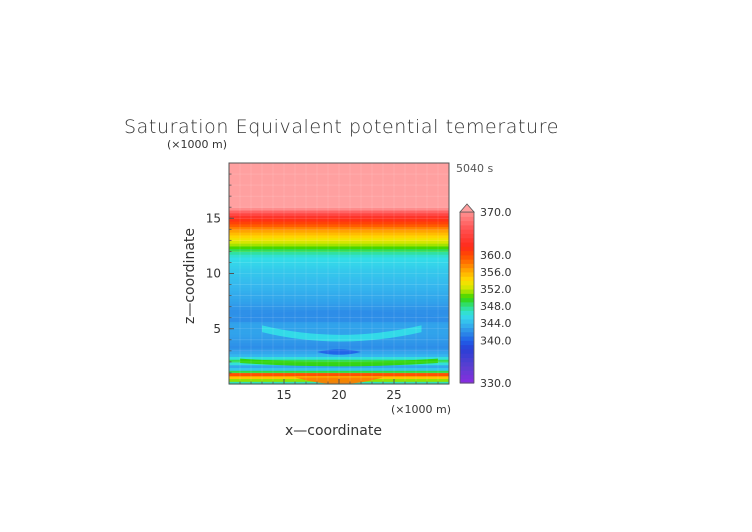  What do you see at coordinates (333, 431) in the screenshot?
I see `x-axis-label: x—coordinate` at bounding box center [333, 431].